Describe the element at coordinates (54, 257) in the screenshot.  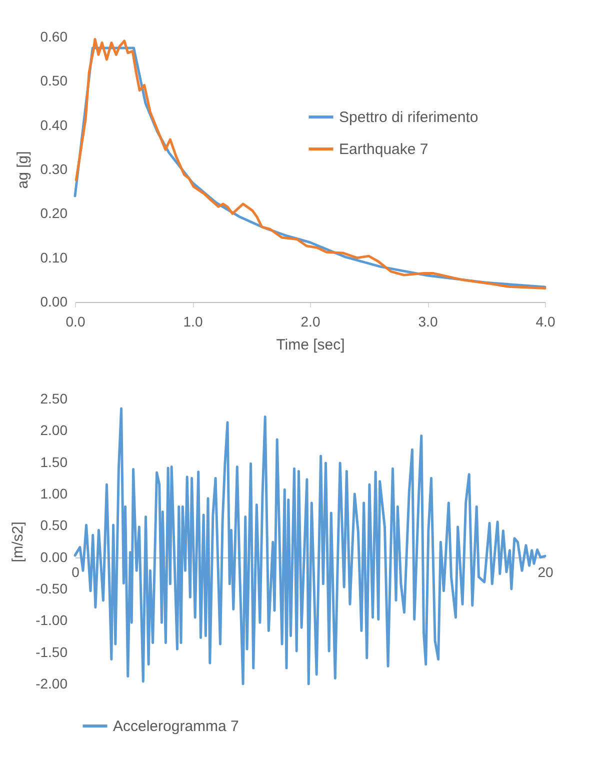
I see `y-tick-label: 0.10` at that location.